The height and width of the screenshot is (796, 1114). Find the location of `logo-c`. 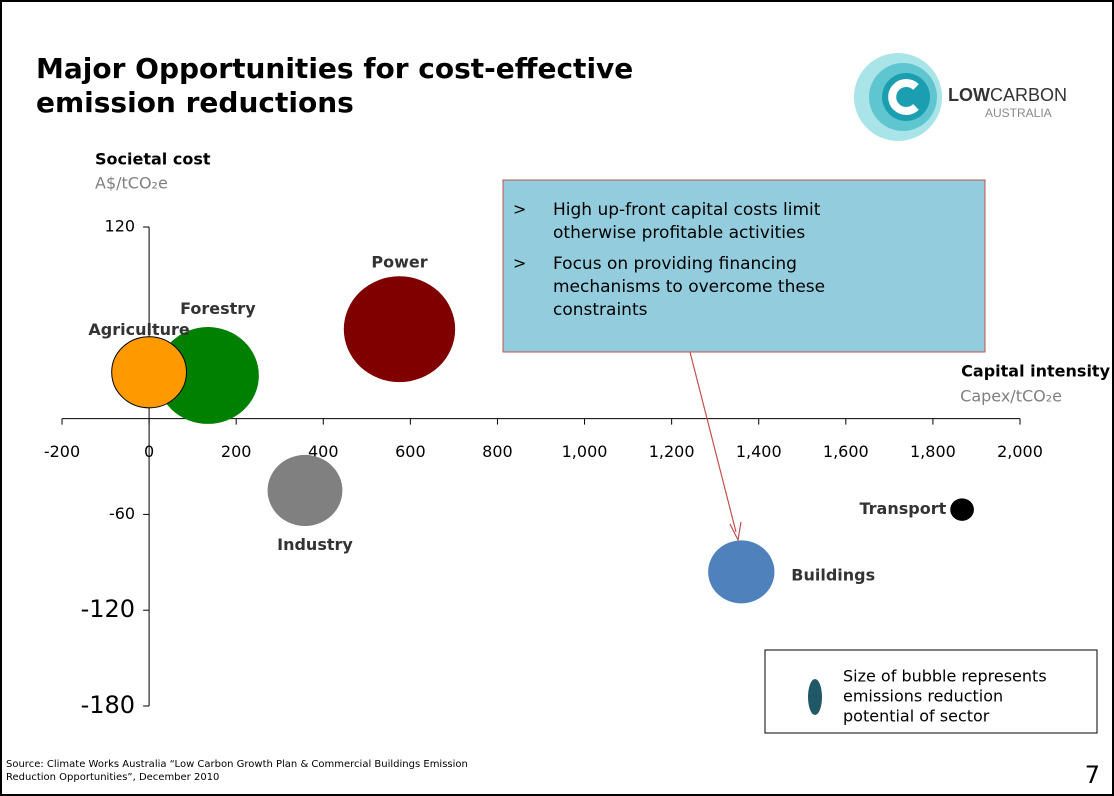

logo-c is located at coordinates (903, 97).